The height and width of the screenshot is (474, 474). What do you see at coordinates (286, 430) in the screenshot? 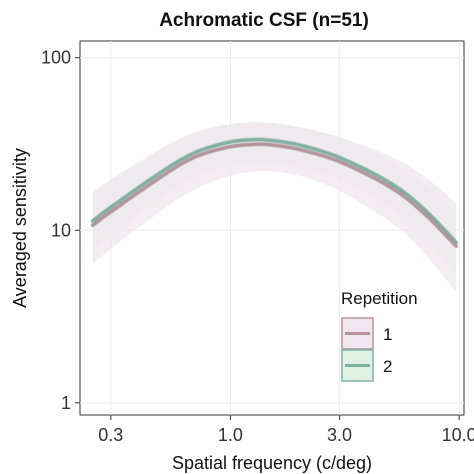
I see `x-axis: 0.3 1.0 3.0 10.0` at bounding box center [286, 430].